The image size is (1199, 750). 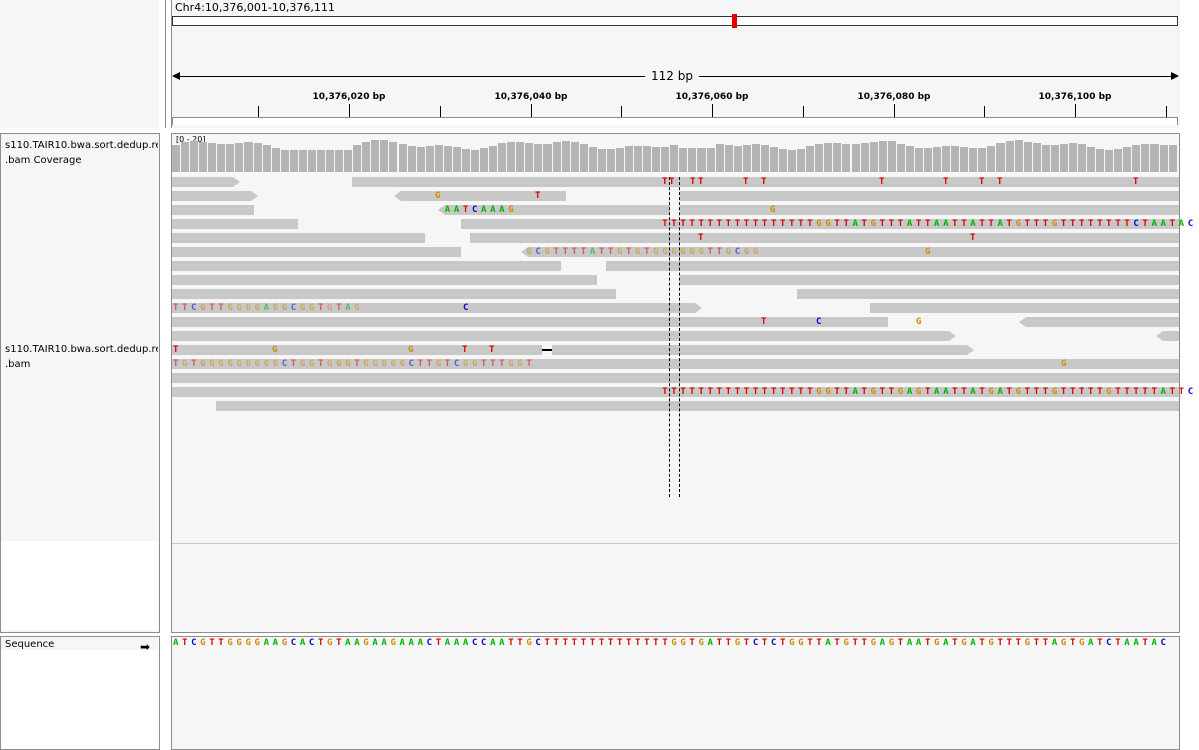 I want to click on sequence-panel, so click(x=675, y=693).